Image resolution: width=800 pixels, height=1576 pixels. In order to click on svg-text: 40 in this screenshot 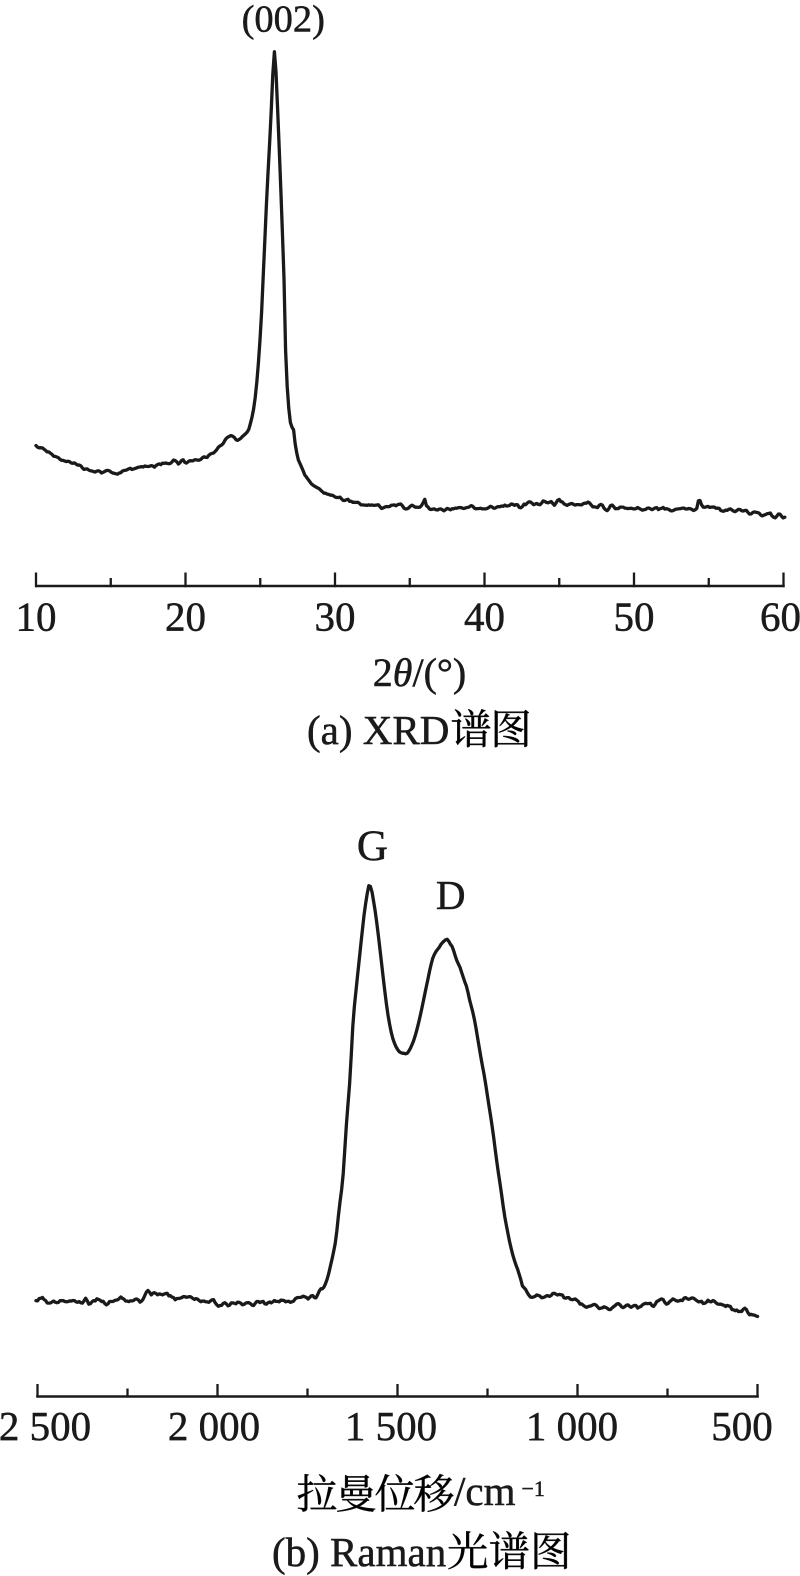, I will do `click(484, 617)`.